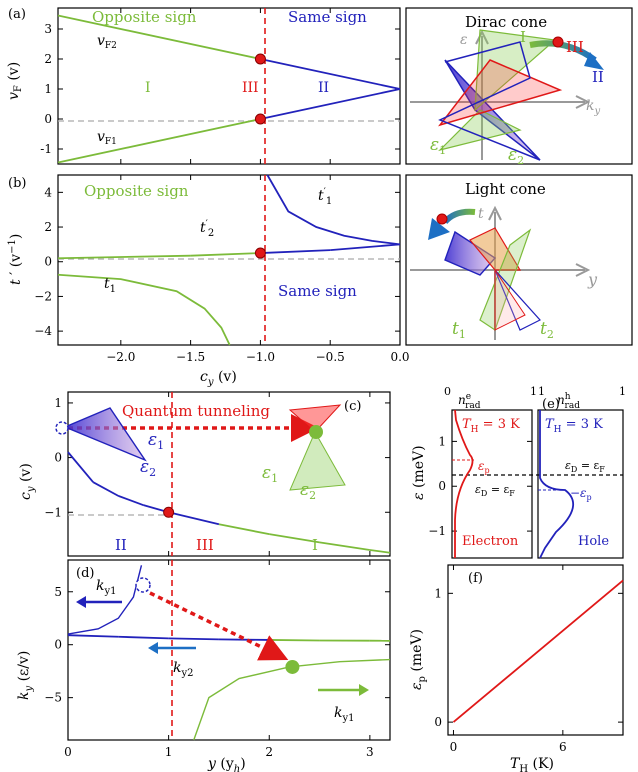 This screenshot has height=772, width=638. Describe the element at coordinates (169, 752) in the screenshot. I see `x-tick-label: 1` at that location.